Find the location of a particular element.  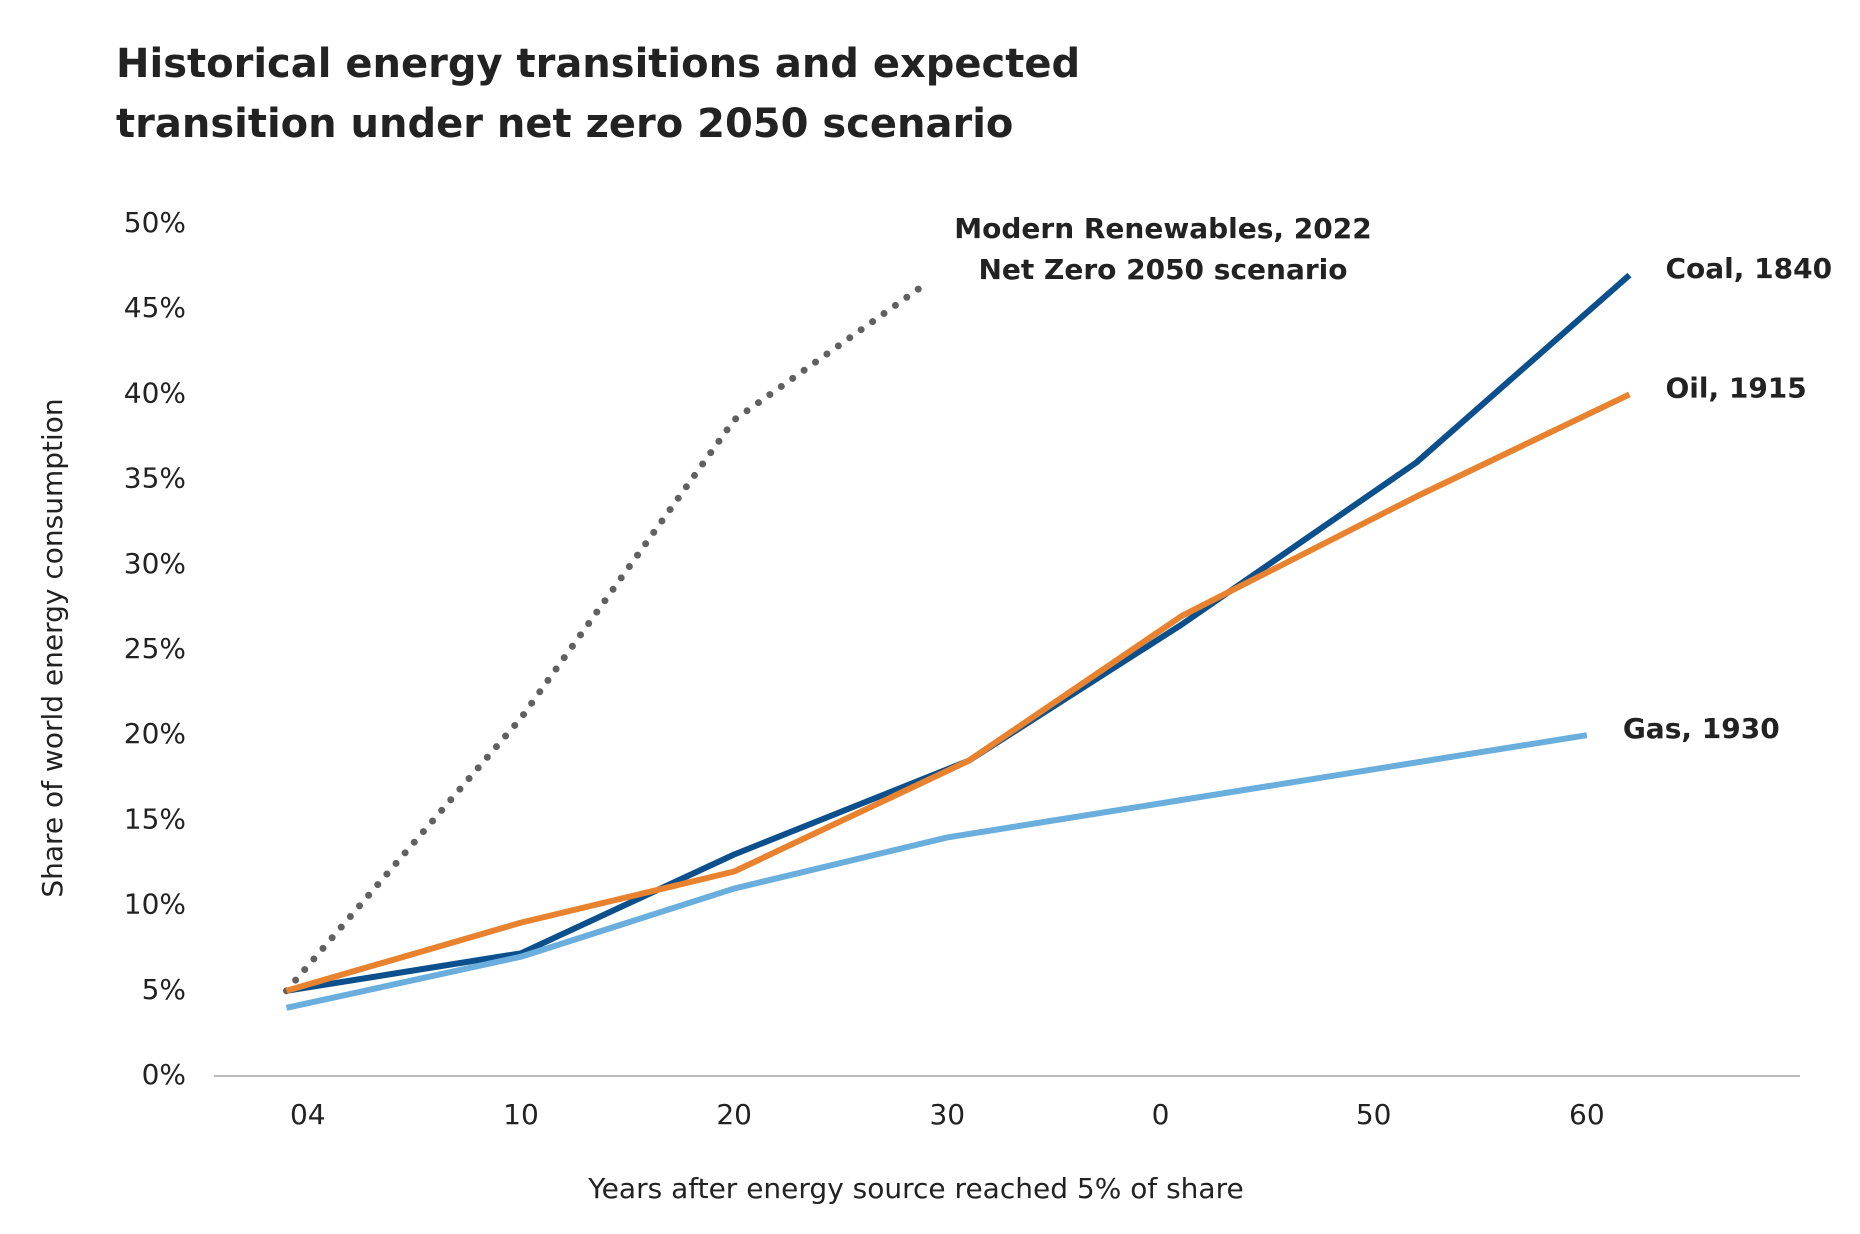

x-tick-label: 10 is located at coordinates (521, 1114).